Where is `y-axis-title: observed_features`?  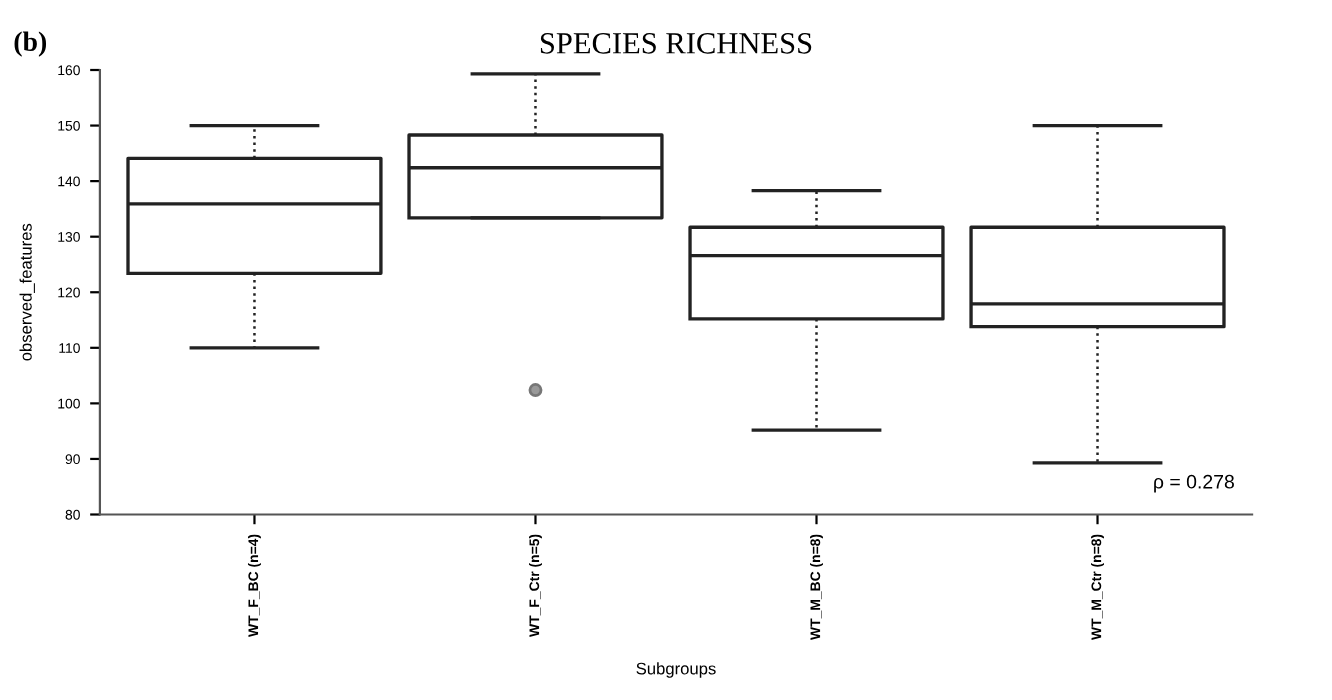
y-axis-title: observed_features is located at coordinates (27, 292).